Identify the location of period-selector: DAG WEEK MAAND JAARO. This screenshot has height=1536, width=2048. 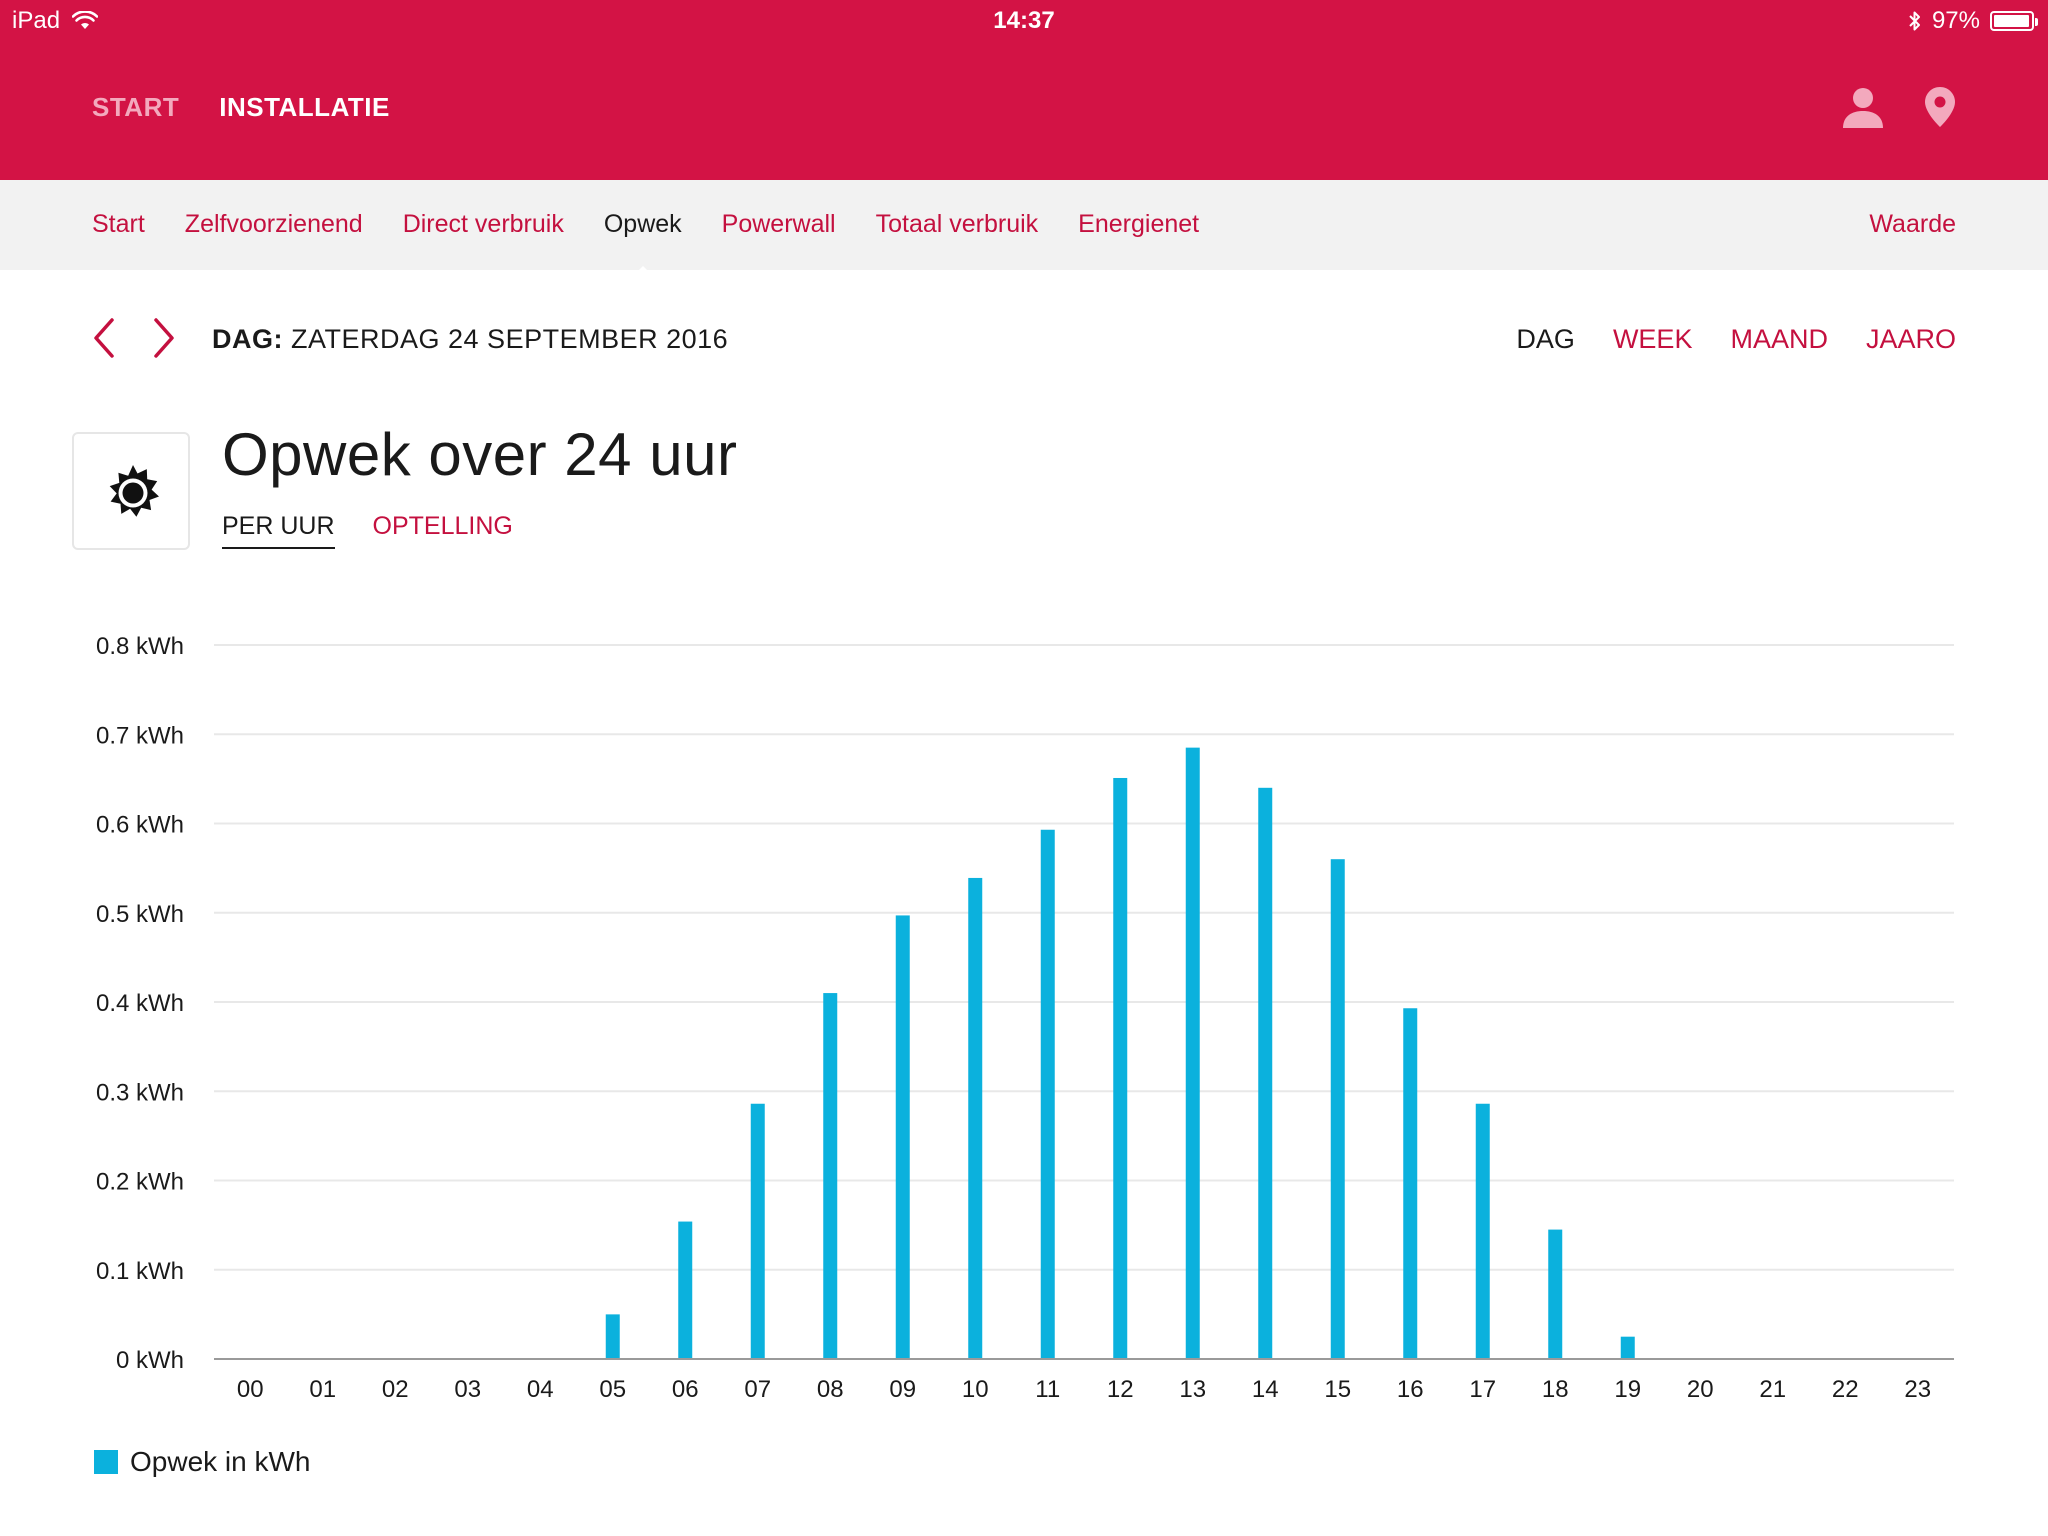
(1736, 339).